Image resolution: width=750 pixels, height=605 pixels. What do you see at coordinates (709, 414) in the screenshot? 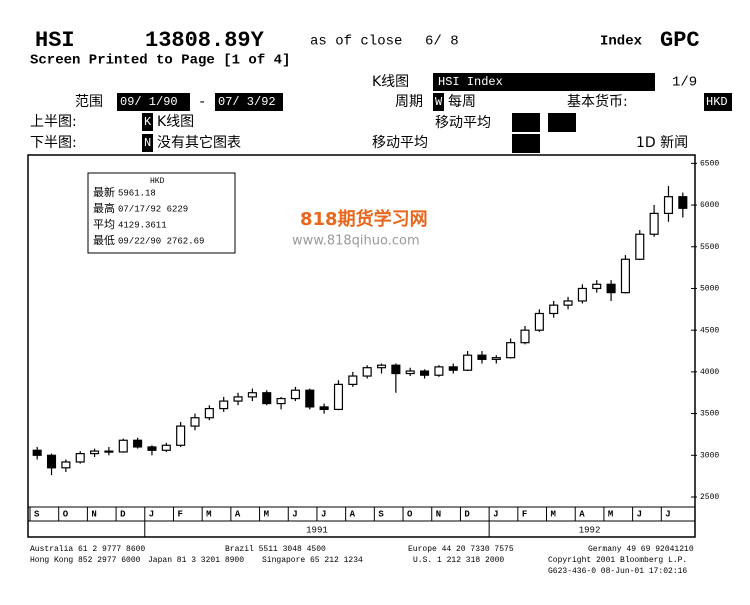
I see `y-tick-label: 3500` at bounding box center [709, 414].